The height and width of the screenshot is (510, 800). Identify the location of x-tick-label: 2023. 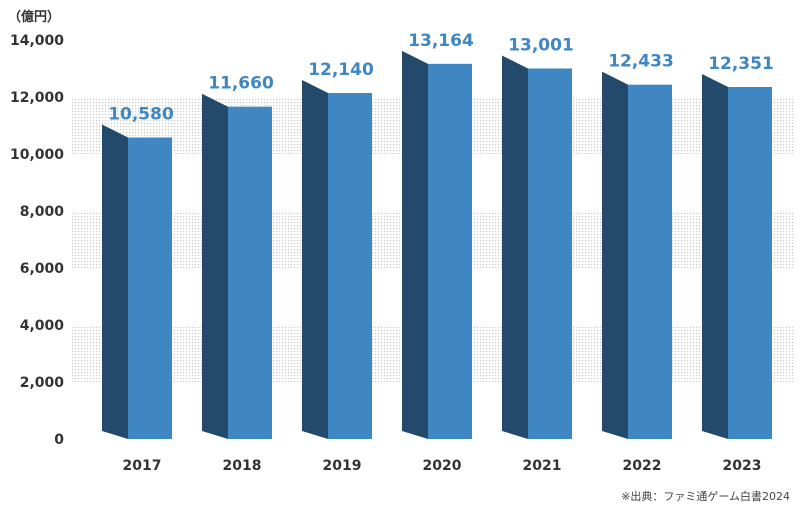
(742, 466).